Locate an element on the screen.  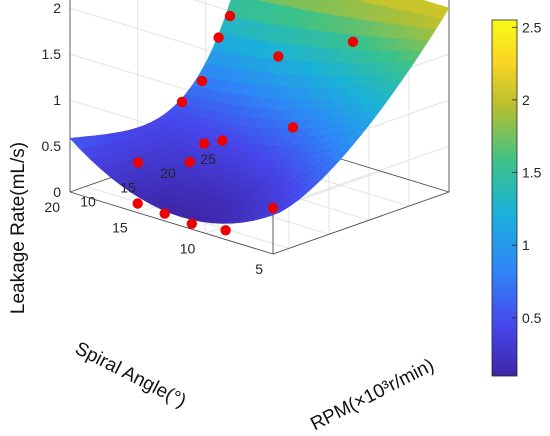
z-tick-label: 1.5 is located at coordinates (52, 54).